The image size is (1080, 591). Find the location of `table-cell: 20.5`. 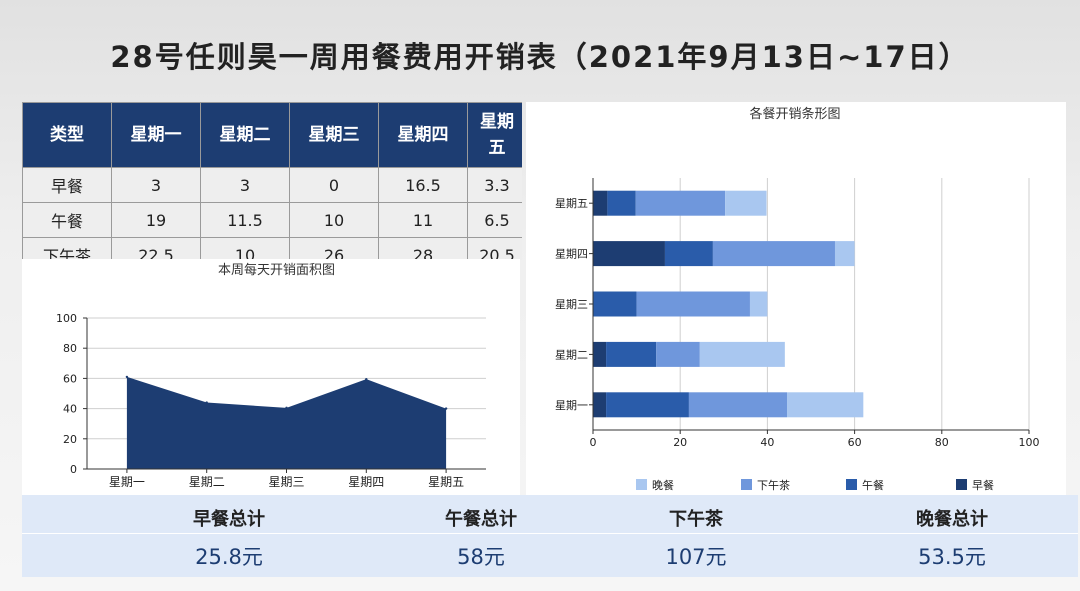

table-cell: 20.5 is located at coordinates (494, 248).